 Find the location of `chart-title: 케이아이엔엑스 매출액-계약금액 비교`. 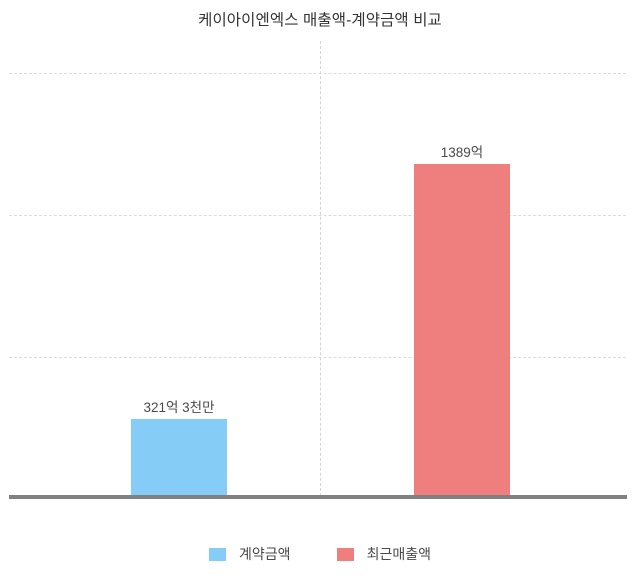

chart-title: 케이아이엔엑스 매출액-계약금액 비교 is located at coordinates (320, 20).